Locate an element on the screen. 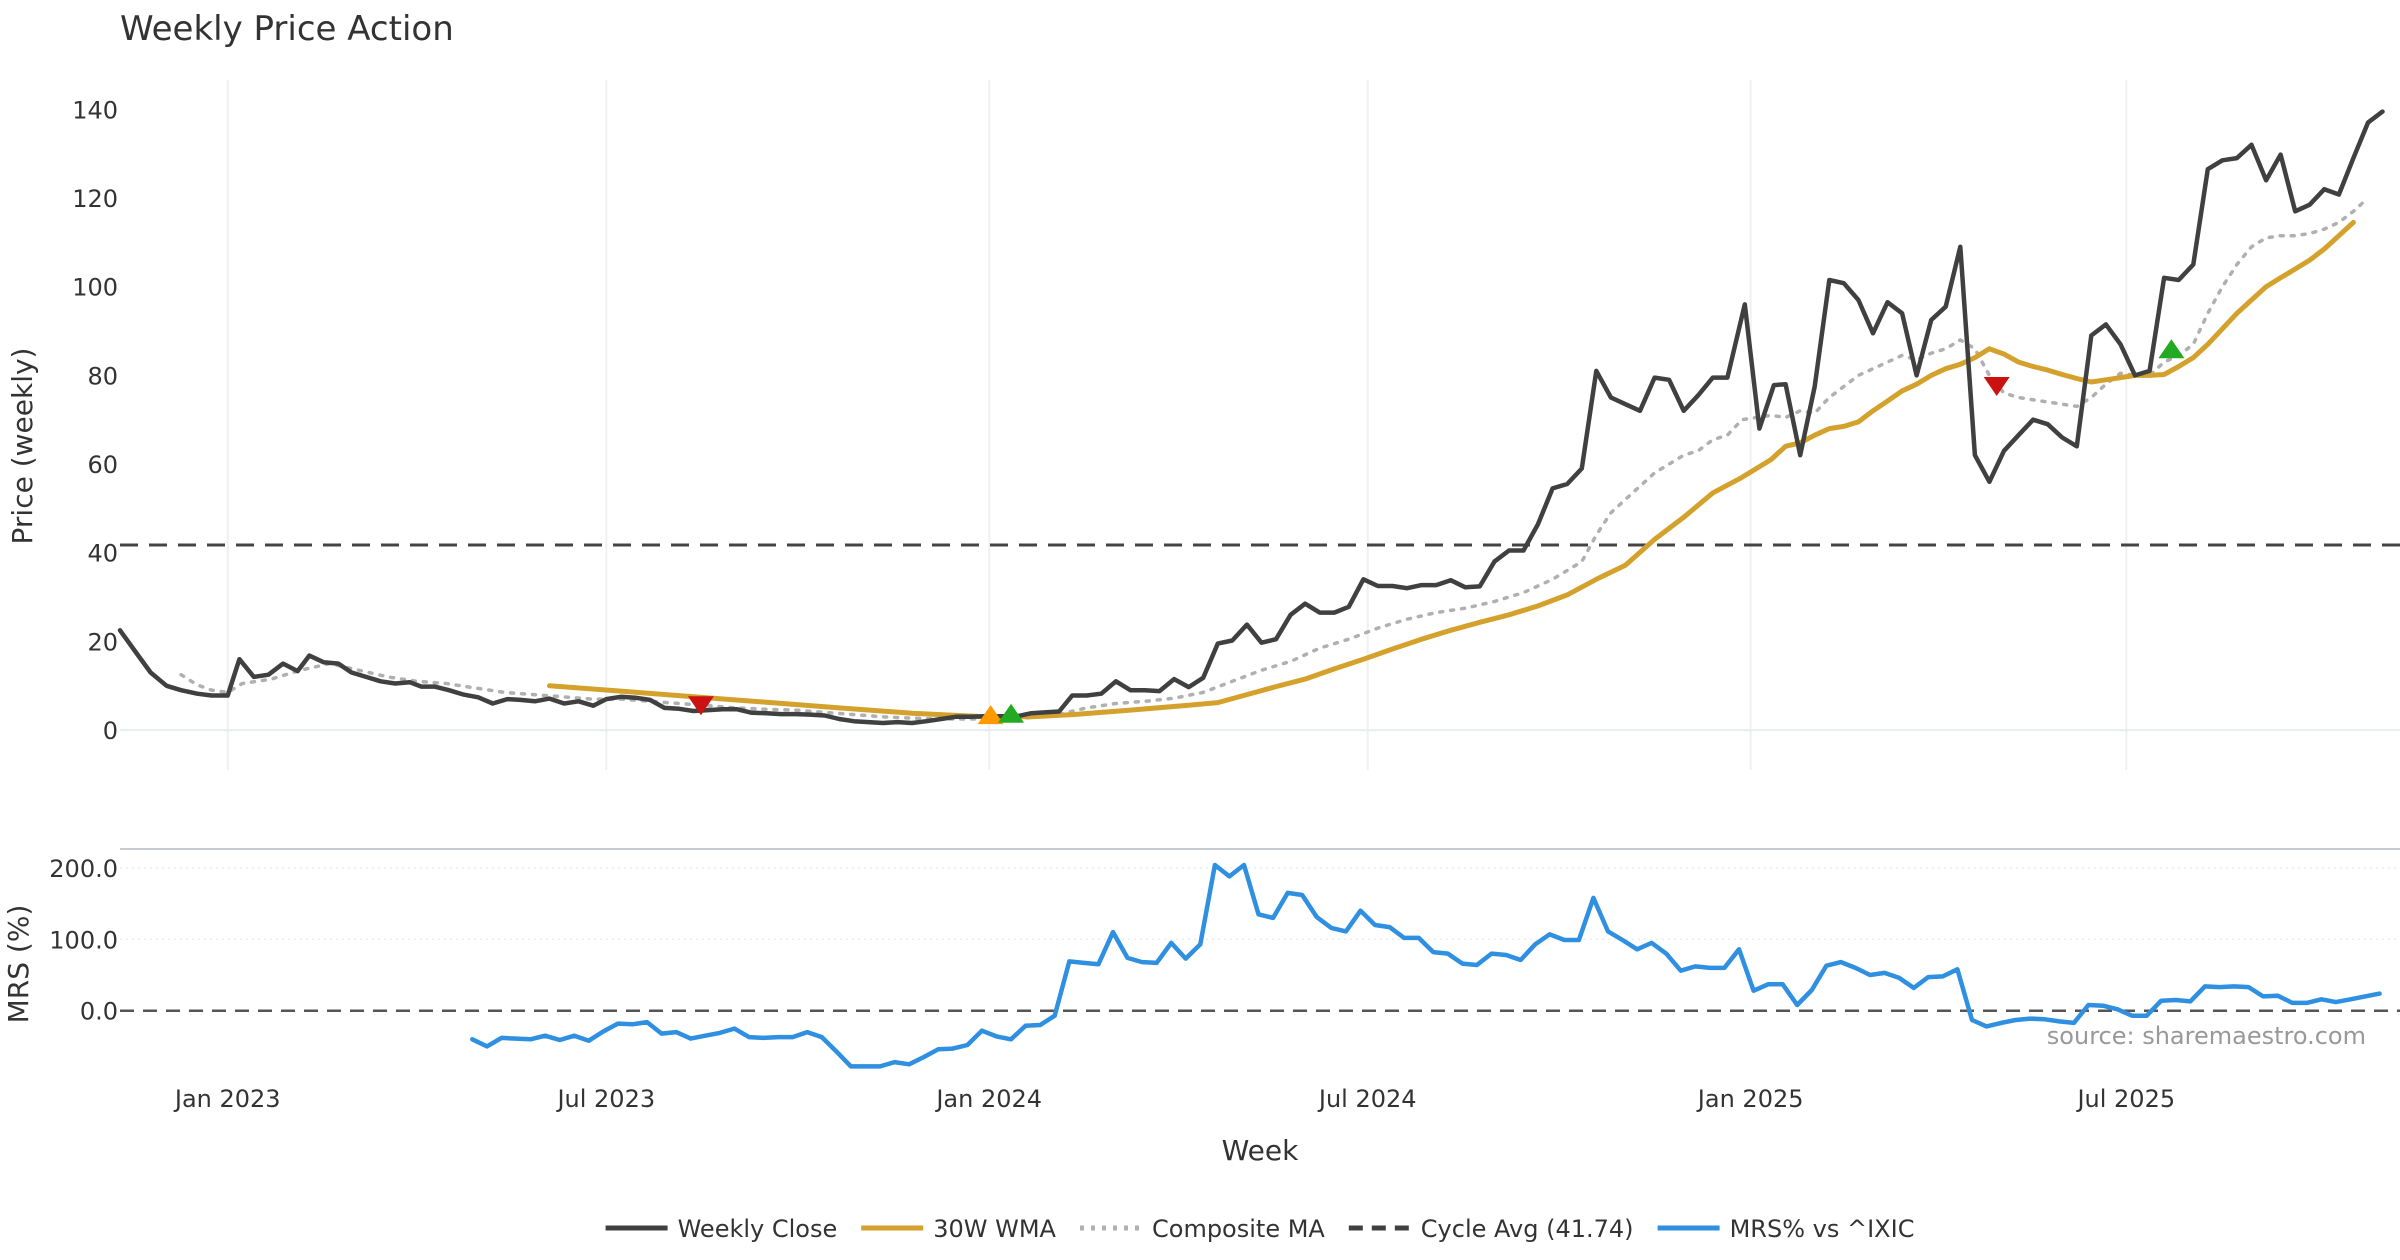  legend-label: Cycle Avg (41.74) is located at coordinates (1527, 1229).